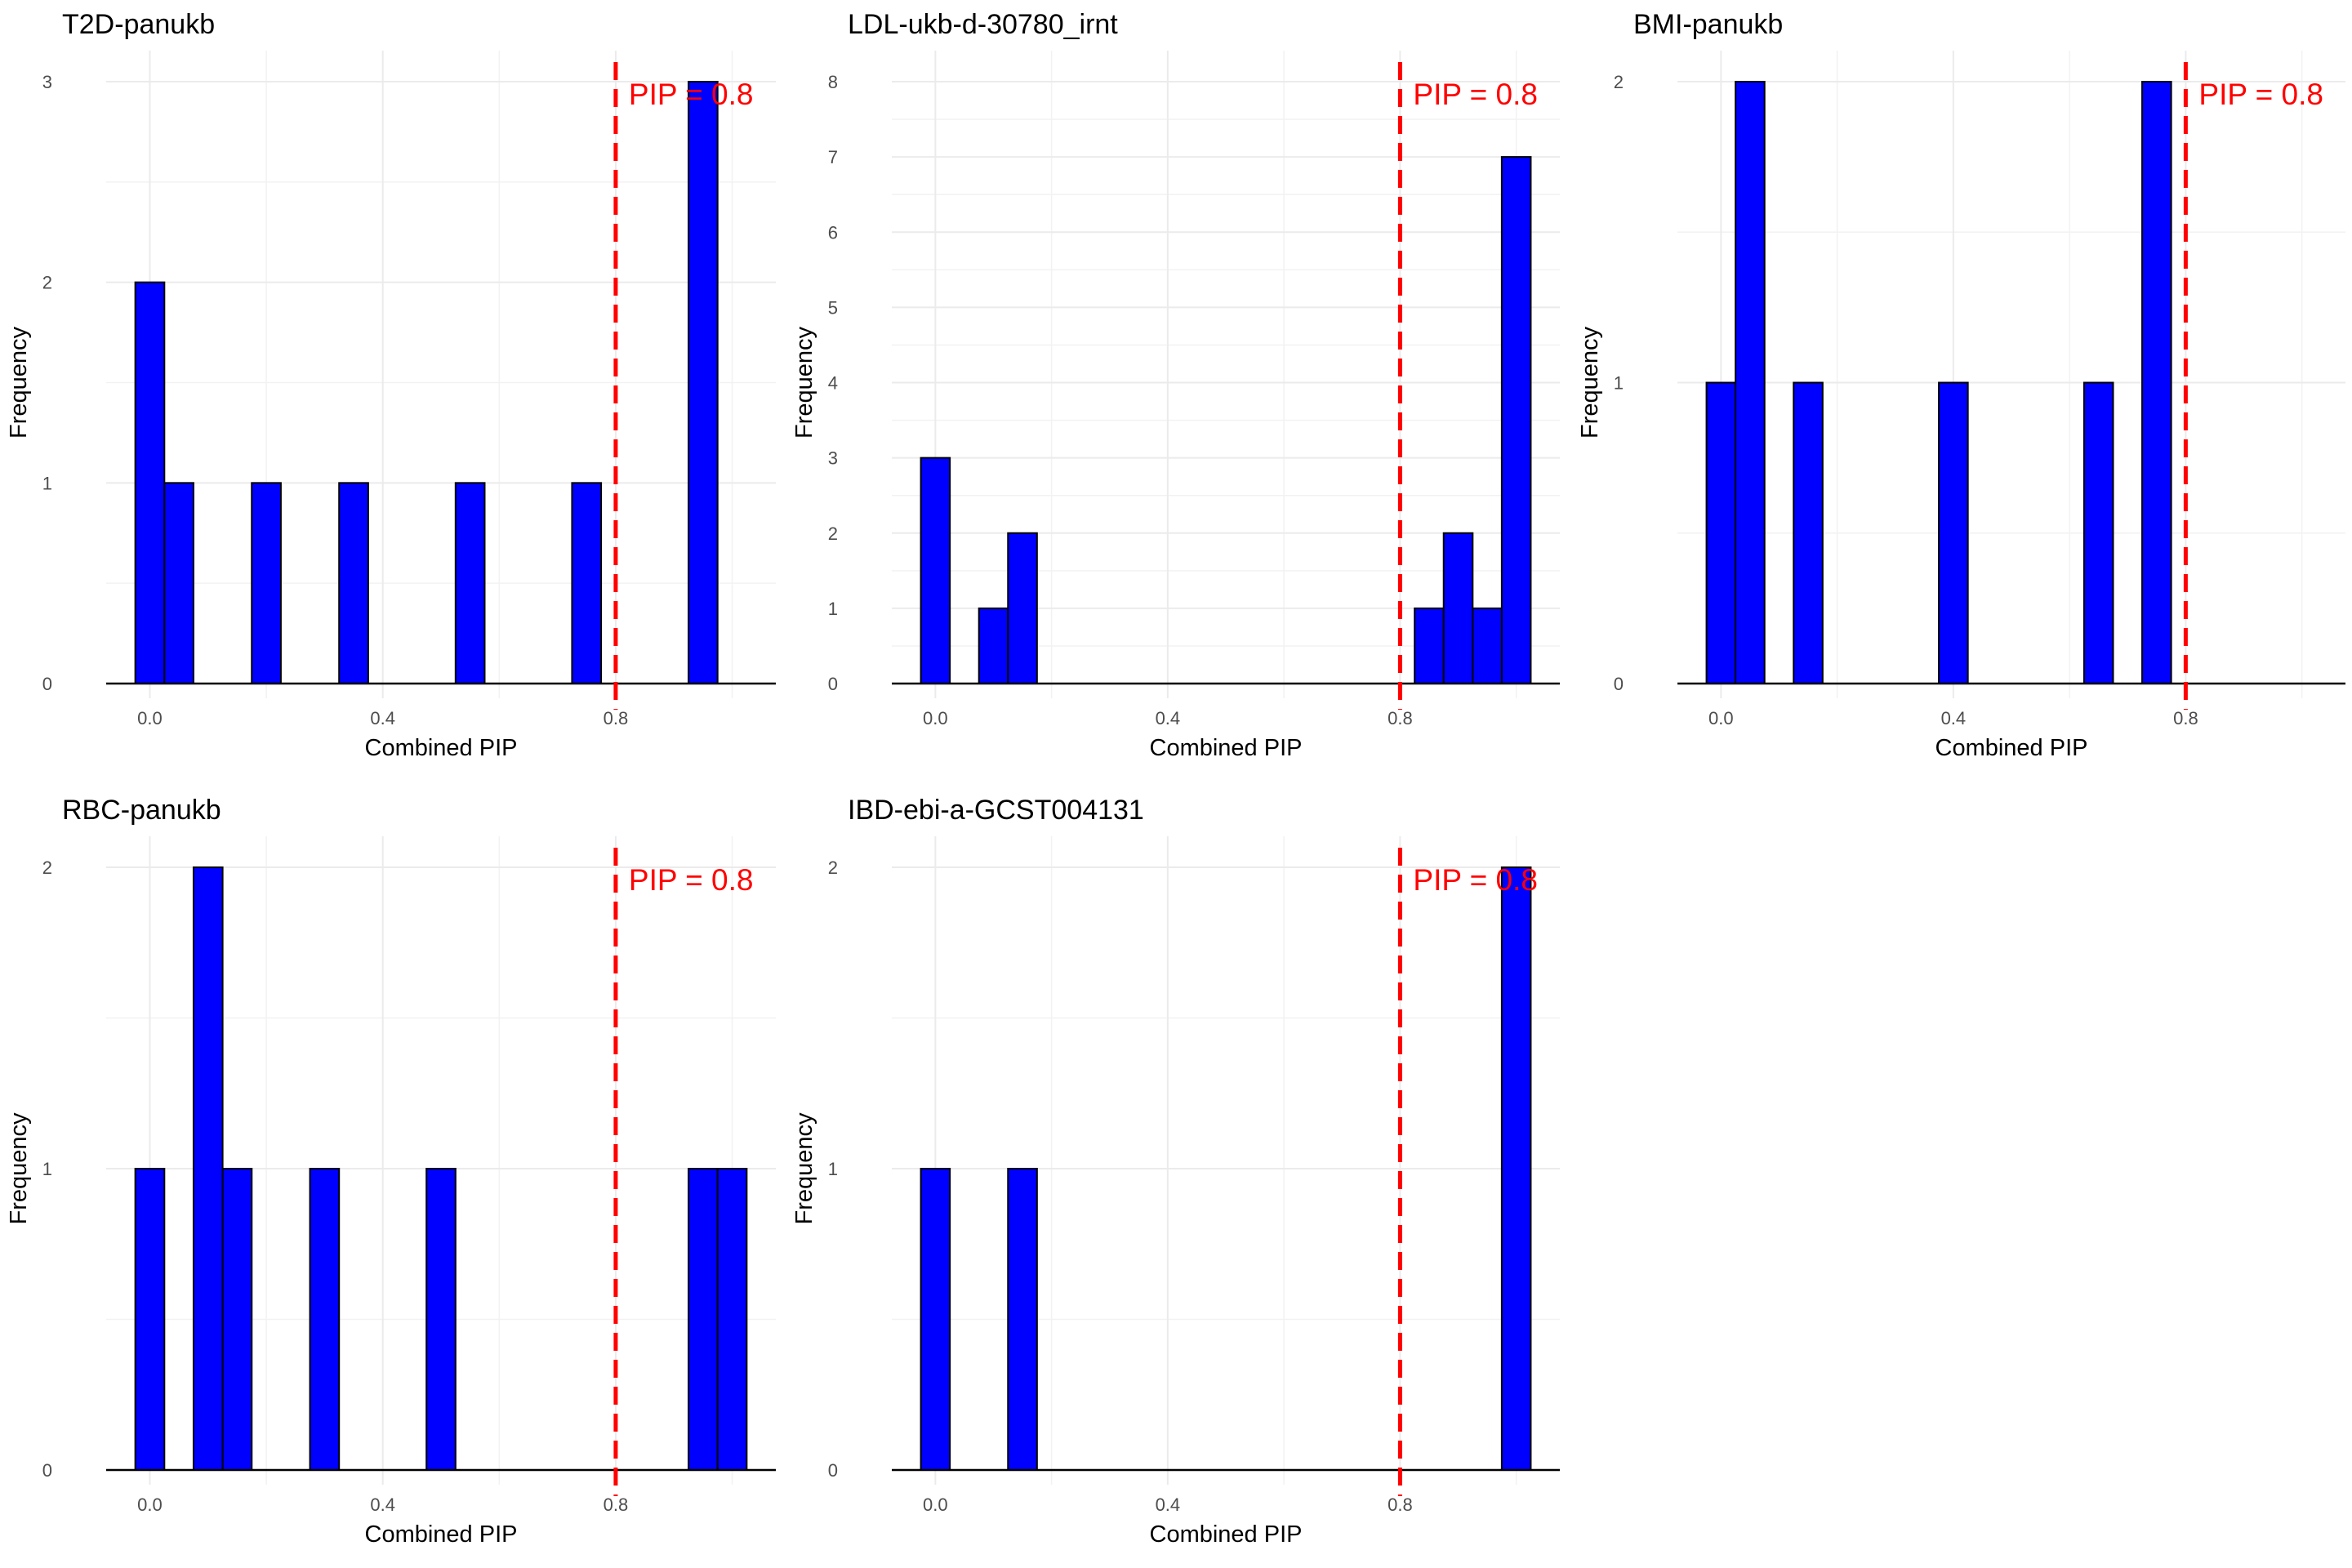 This screenshot has height=1568, width=2352. What do you see at coordinates (996, 810) in the screenshot?
I see `panel-title: IBD-ebi-a-GCST004131` at bounding box center [996, 810].